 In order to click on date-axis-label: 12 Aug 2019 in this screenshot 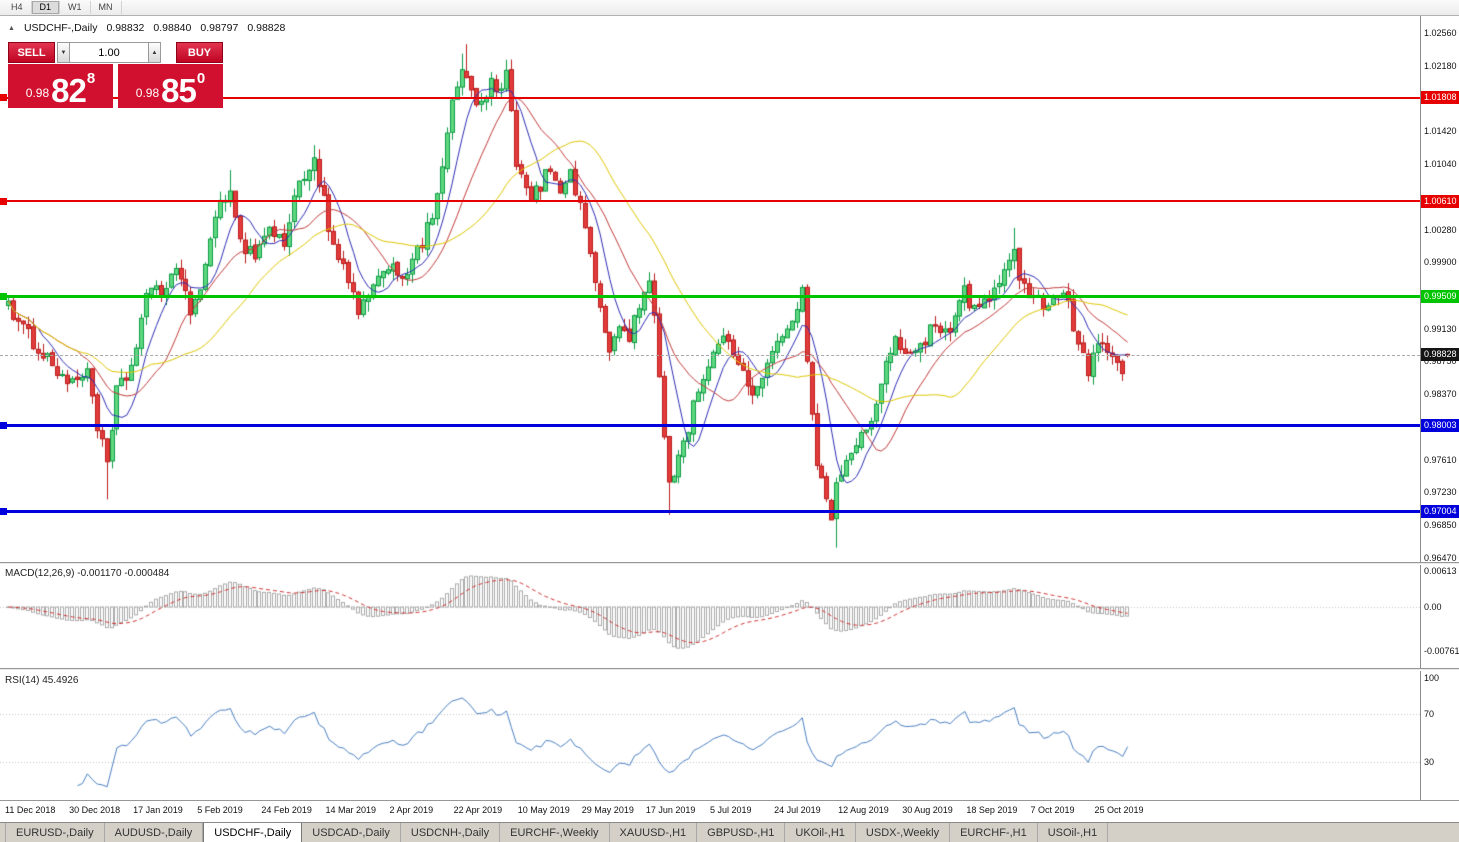, I will do `click(863, 810)`.